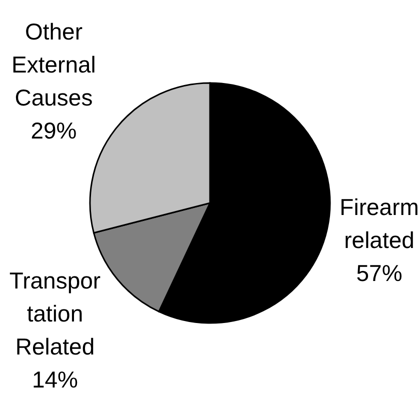 Image resolution: width=419 pixels, height=413 pixels. Describe the element at coordinates (55, 379) in the screenshot. I see `data-label: 14%` at that location.